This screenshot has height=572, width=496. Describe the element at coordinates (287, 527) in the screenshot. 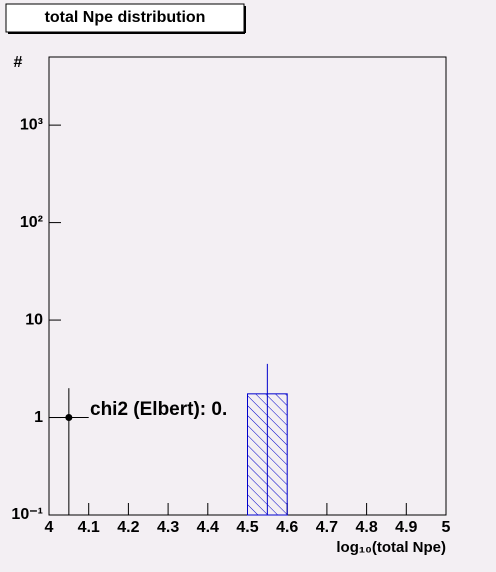

I see `x-tick-label: 4.6` at that location.